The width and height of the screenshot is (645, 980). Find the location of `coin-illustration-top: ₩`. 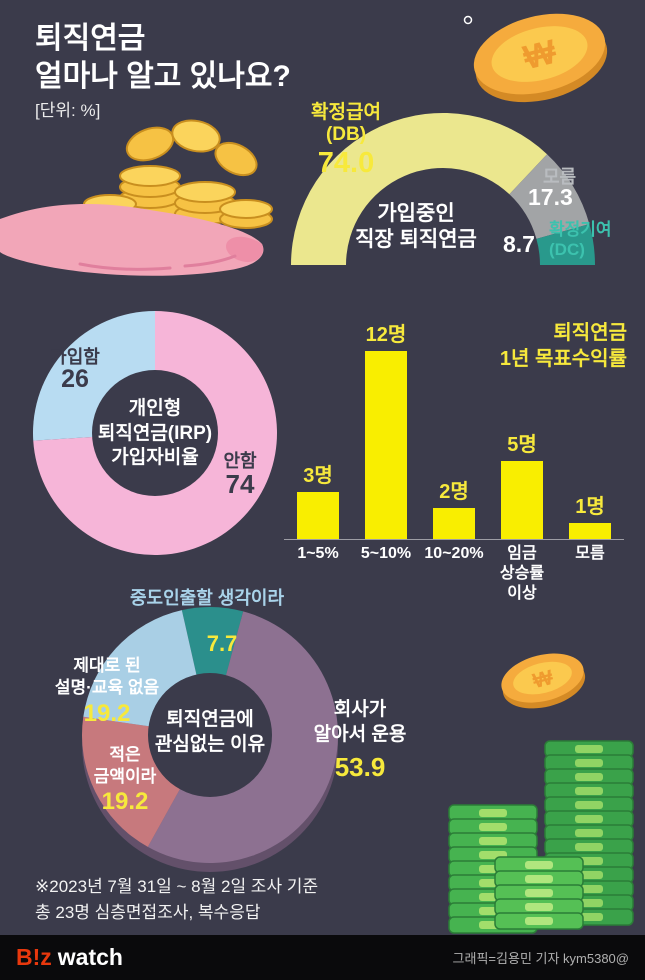

coin-illustration-top: ₩ is located at coordinates (535, 58).